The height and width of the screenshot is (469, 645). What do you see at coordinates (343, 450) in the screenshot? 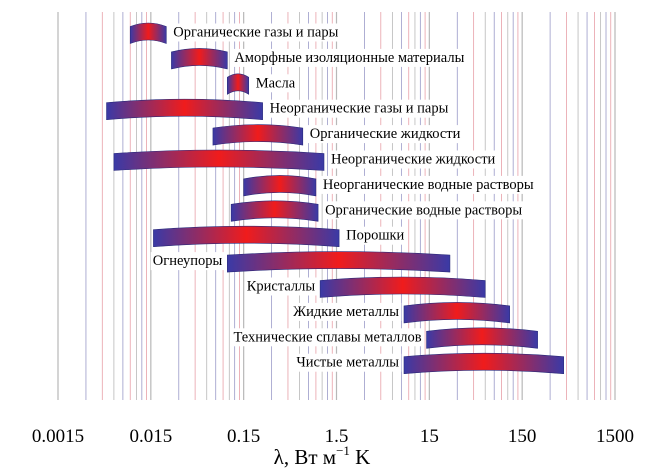
I see `x-axis-label-sup: −1` at bounding box center [343, 450].